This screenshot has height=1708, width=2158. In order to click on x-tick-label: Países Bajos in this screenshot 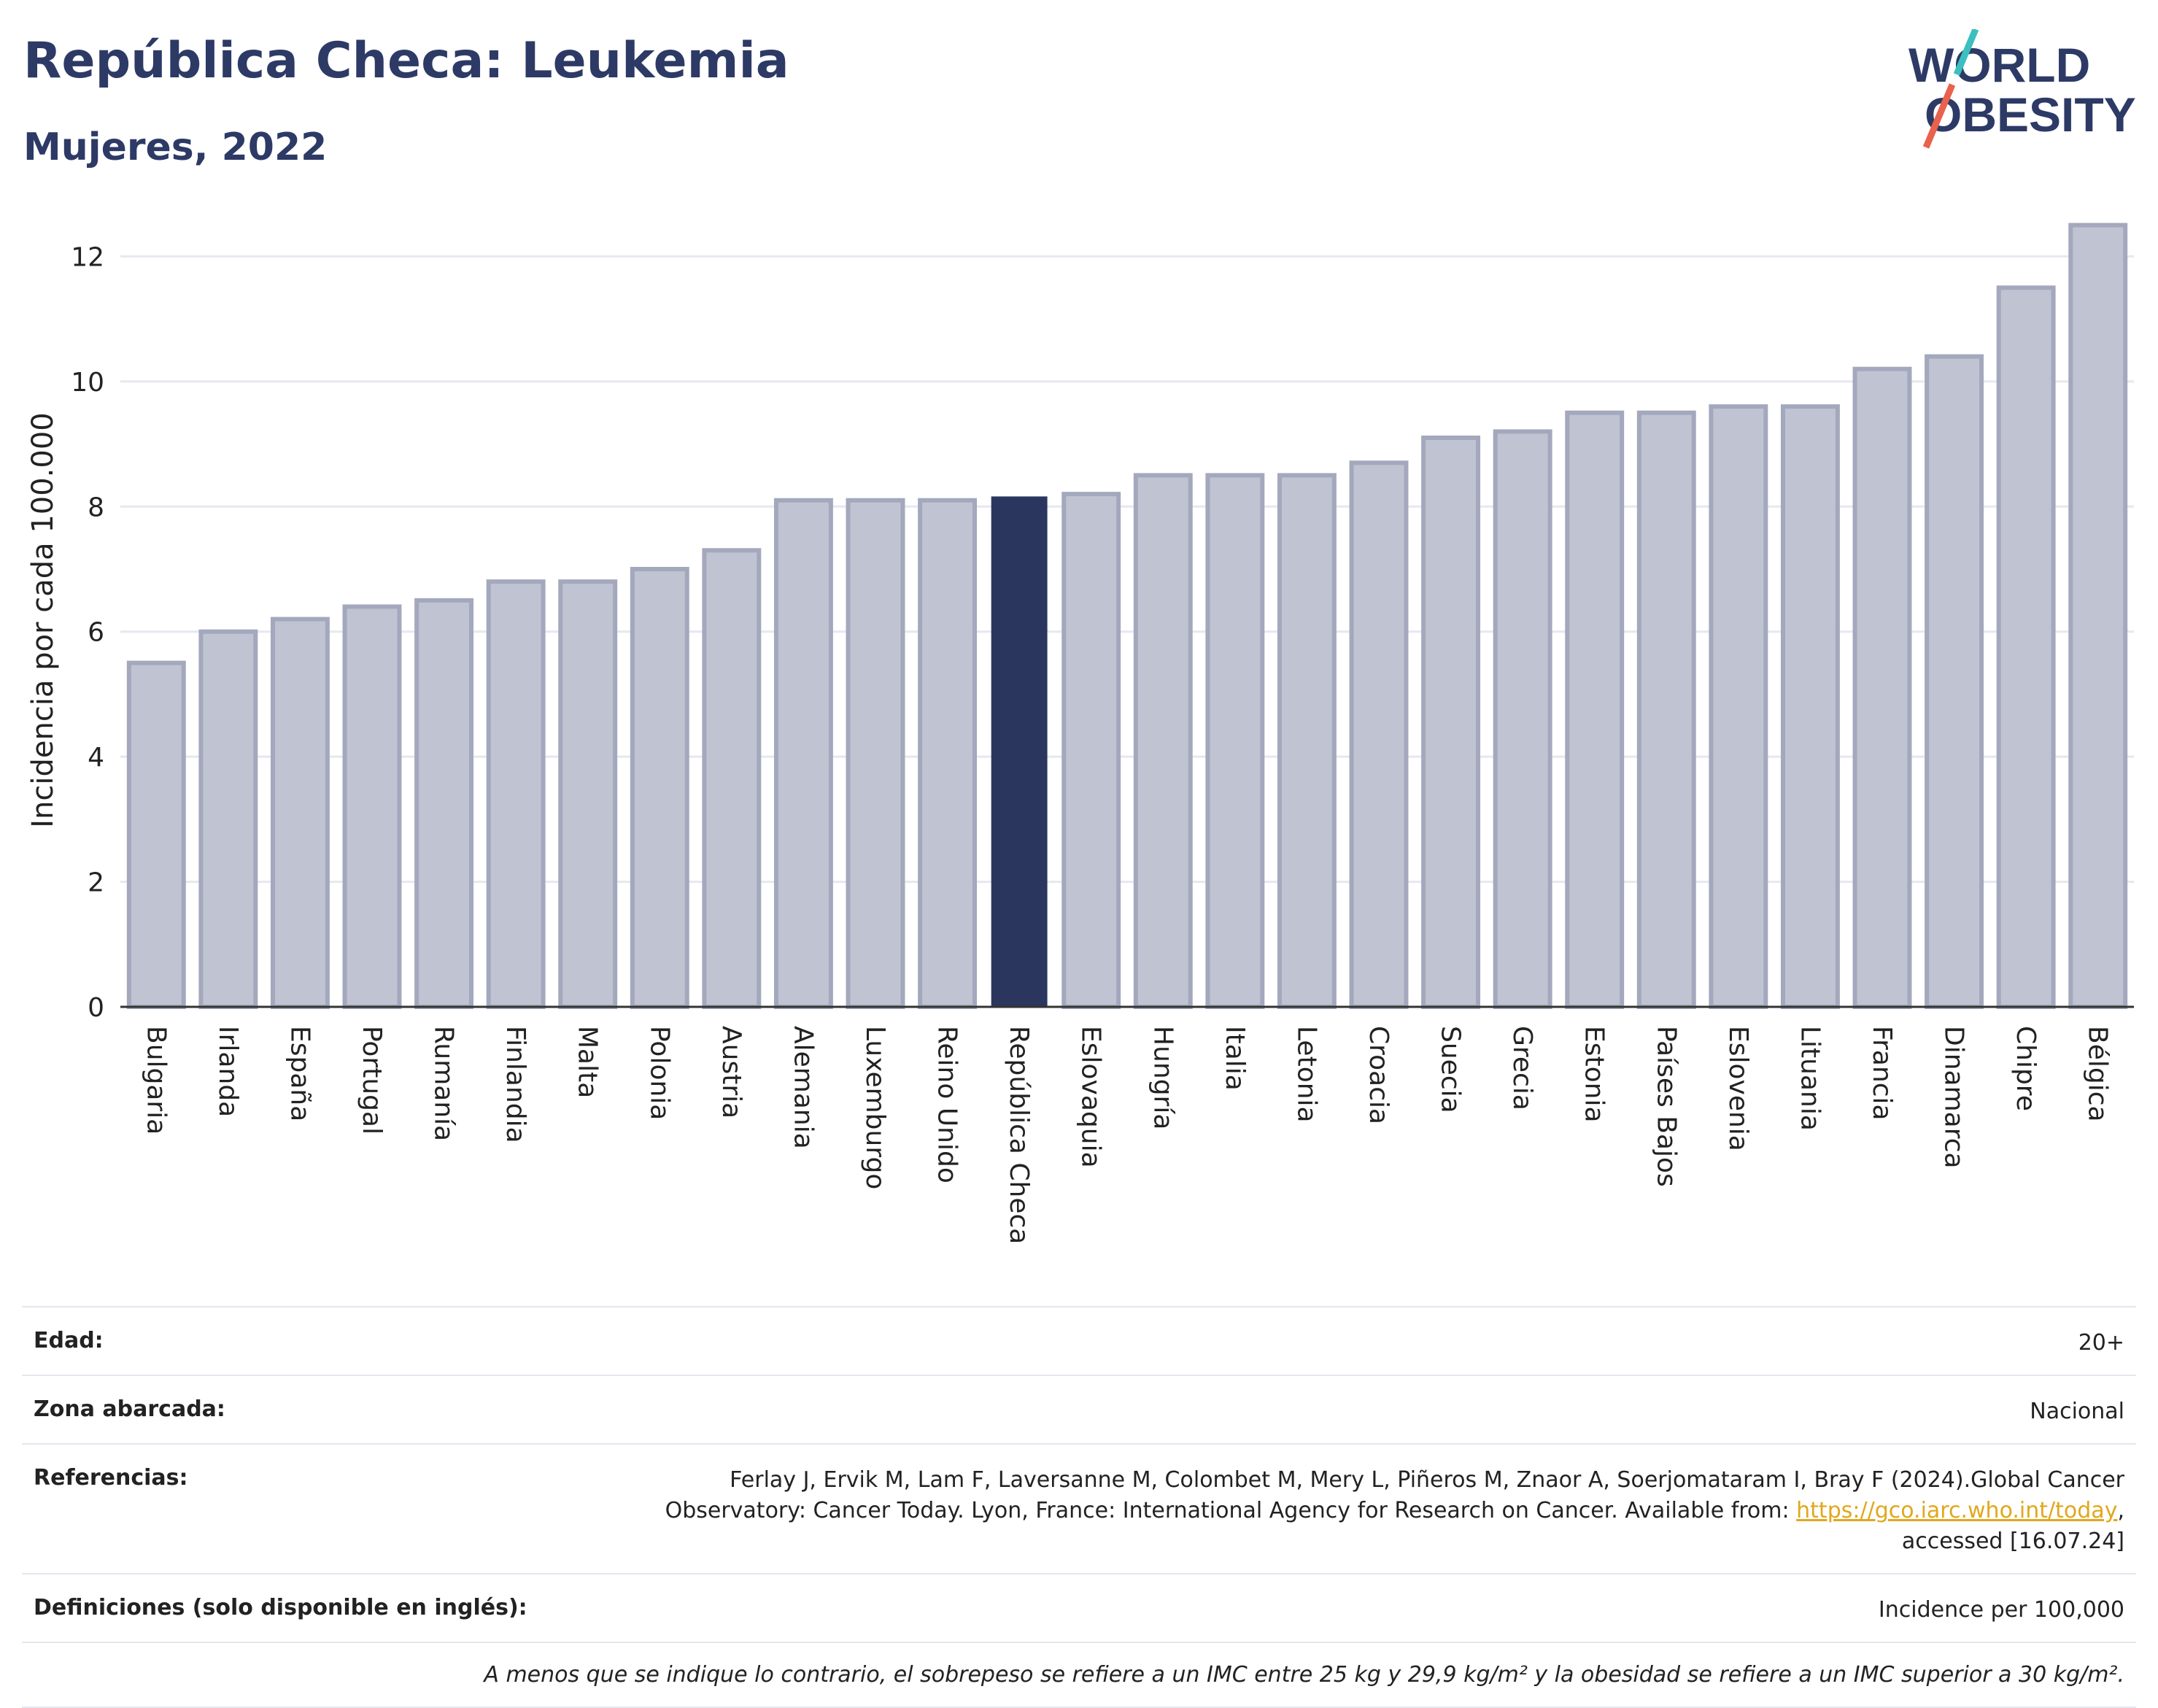, I will do `click(1666, 1106)`.